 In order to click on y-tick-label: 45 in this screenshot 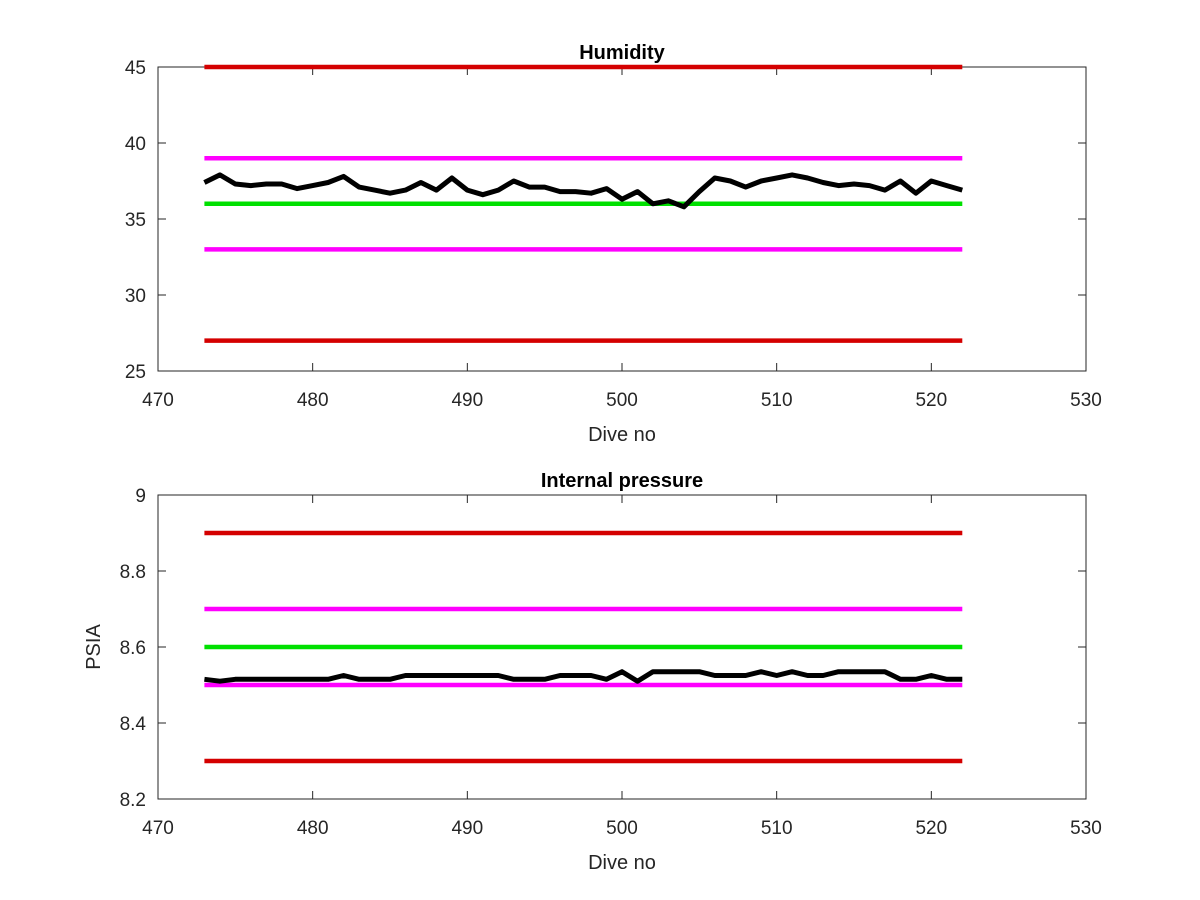, I will do `click(135, 68)`.